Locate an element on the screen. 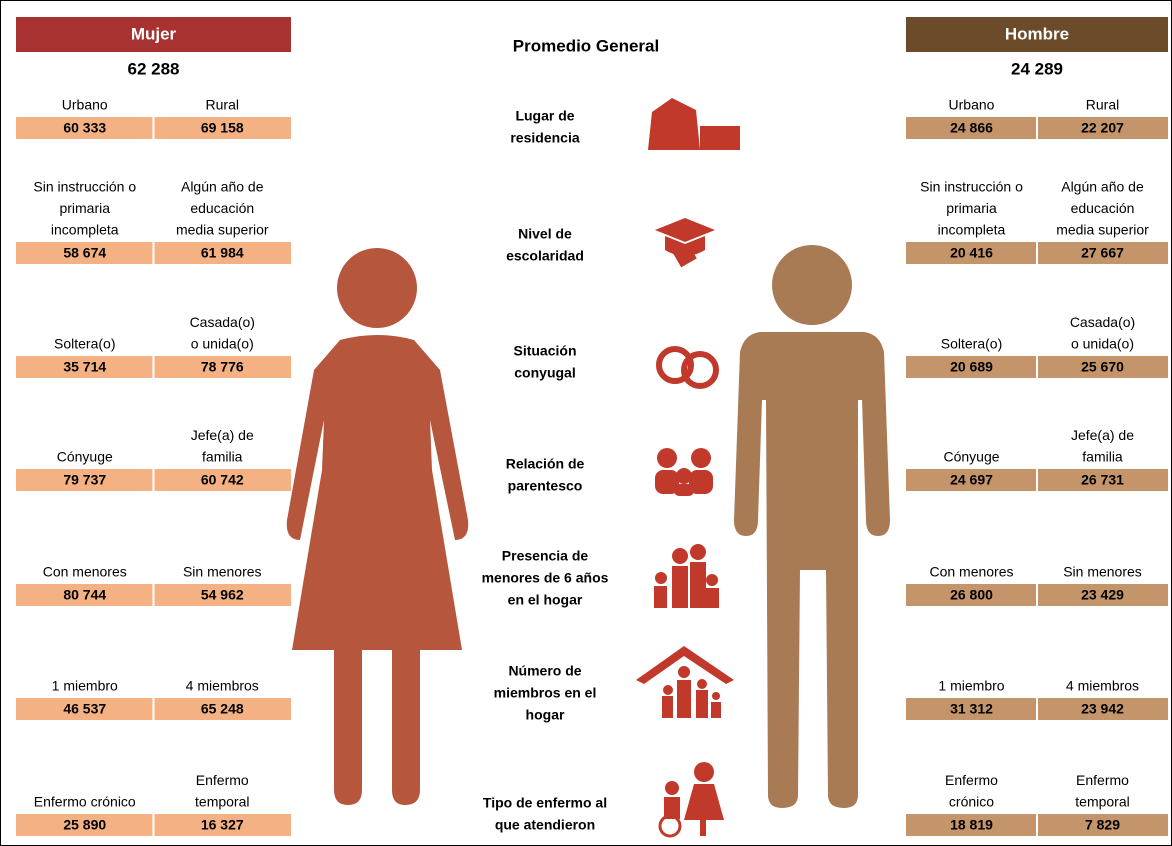 The image size is (1172, 846). family-icon is located at coordinates (684, 472).